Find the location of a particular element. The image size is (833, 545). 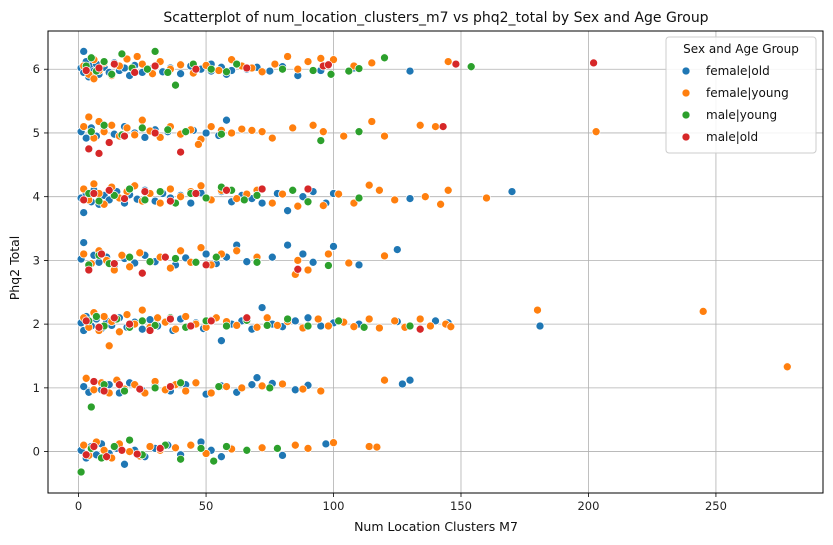

x-tick-label: 150 is located at coordinates (461, 506).